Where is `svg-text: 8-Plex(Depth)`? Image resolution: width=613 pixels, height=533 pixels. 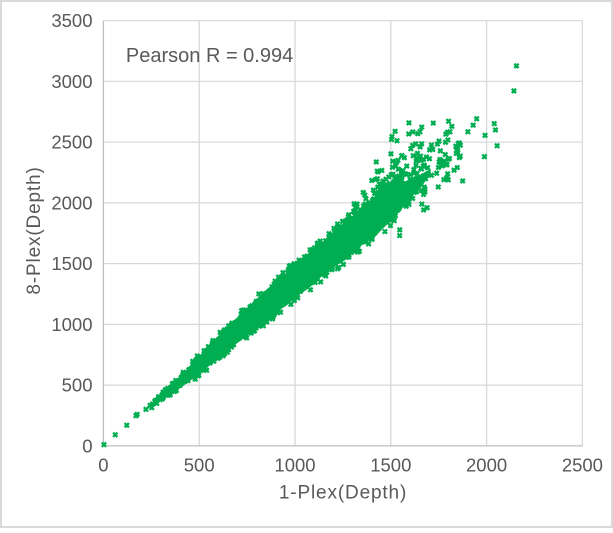 svg-text: 8-Plex(Depth) is located at coordinates (34, 230).